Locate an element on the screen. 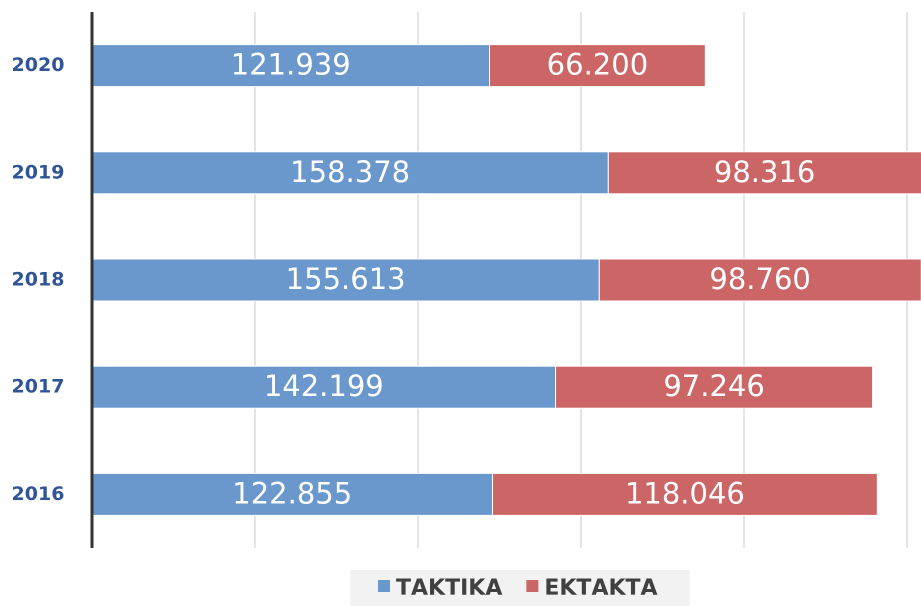 Image resolution: width=921 pixels, height=606 pixels. data-label: 97.246 is located at coordinates (713, 386).